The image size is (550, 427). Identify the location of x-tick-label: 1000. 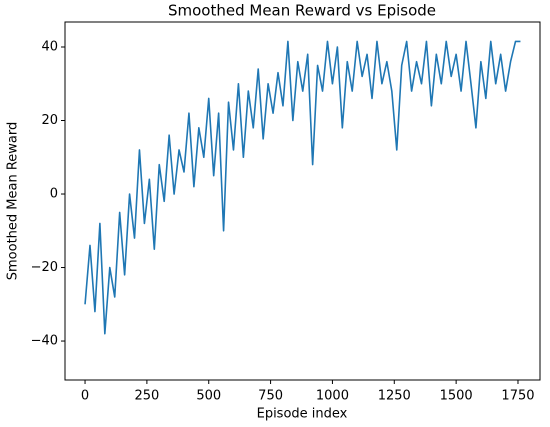
(332, 396).